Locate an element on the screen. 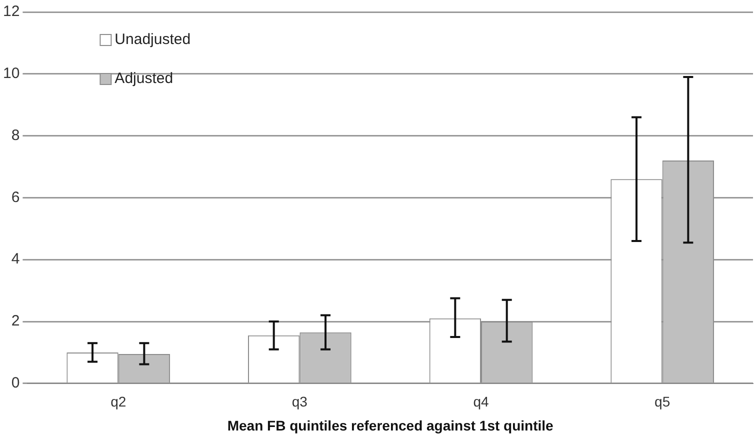 This screenshot has width=755, height=439. y-tick-label: 0 is located at coordinates (15, 383).